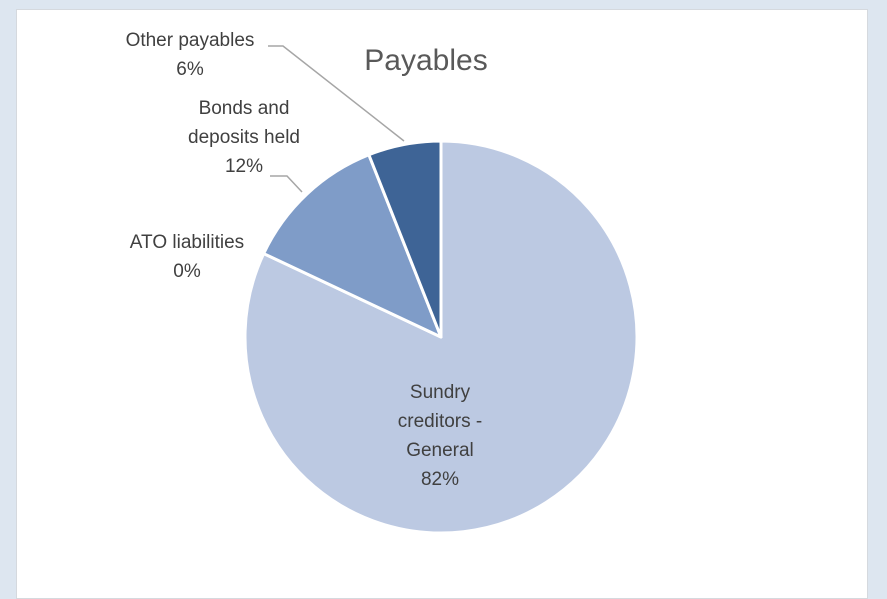  I want to click on slice-label: ATO liabilities 0%, so click(187, 257).